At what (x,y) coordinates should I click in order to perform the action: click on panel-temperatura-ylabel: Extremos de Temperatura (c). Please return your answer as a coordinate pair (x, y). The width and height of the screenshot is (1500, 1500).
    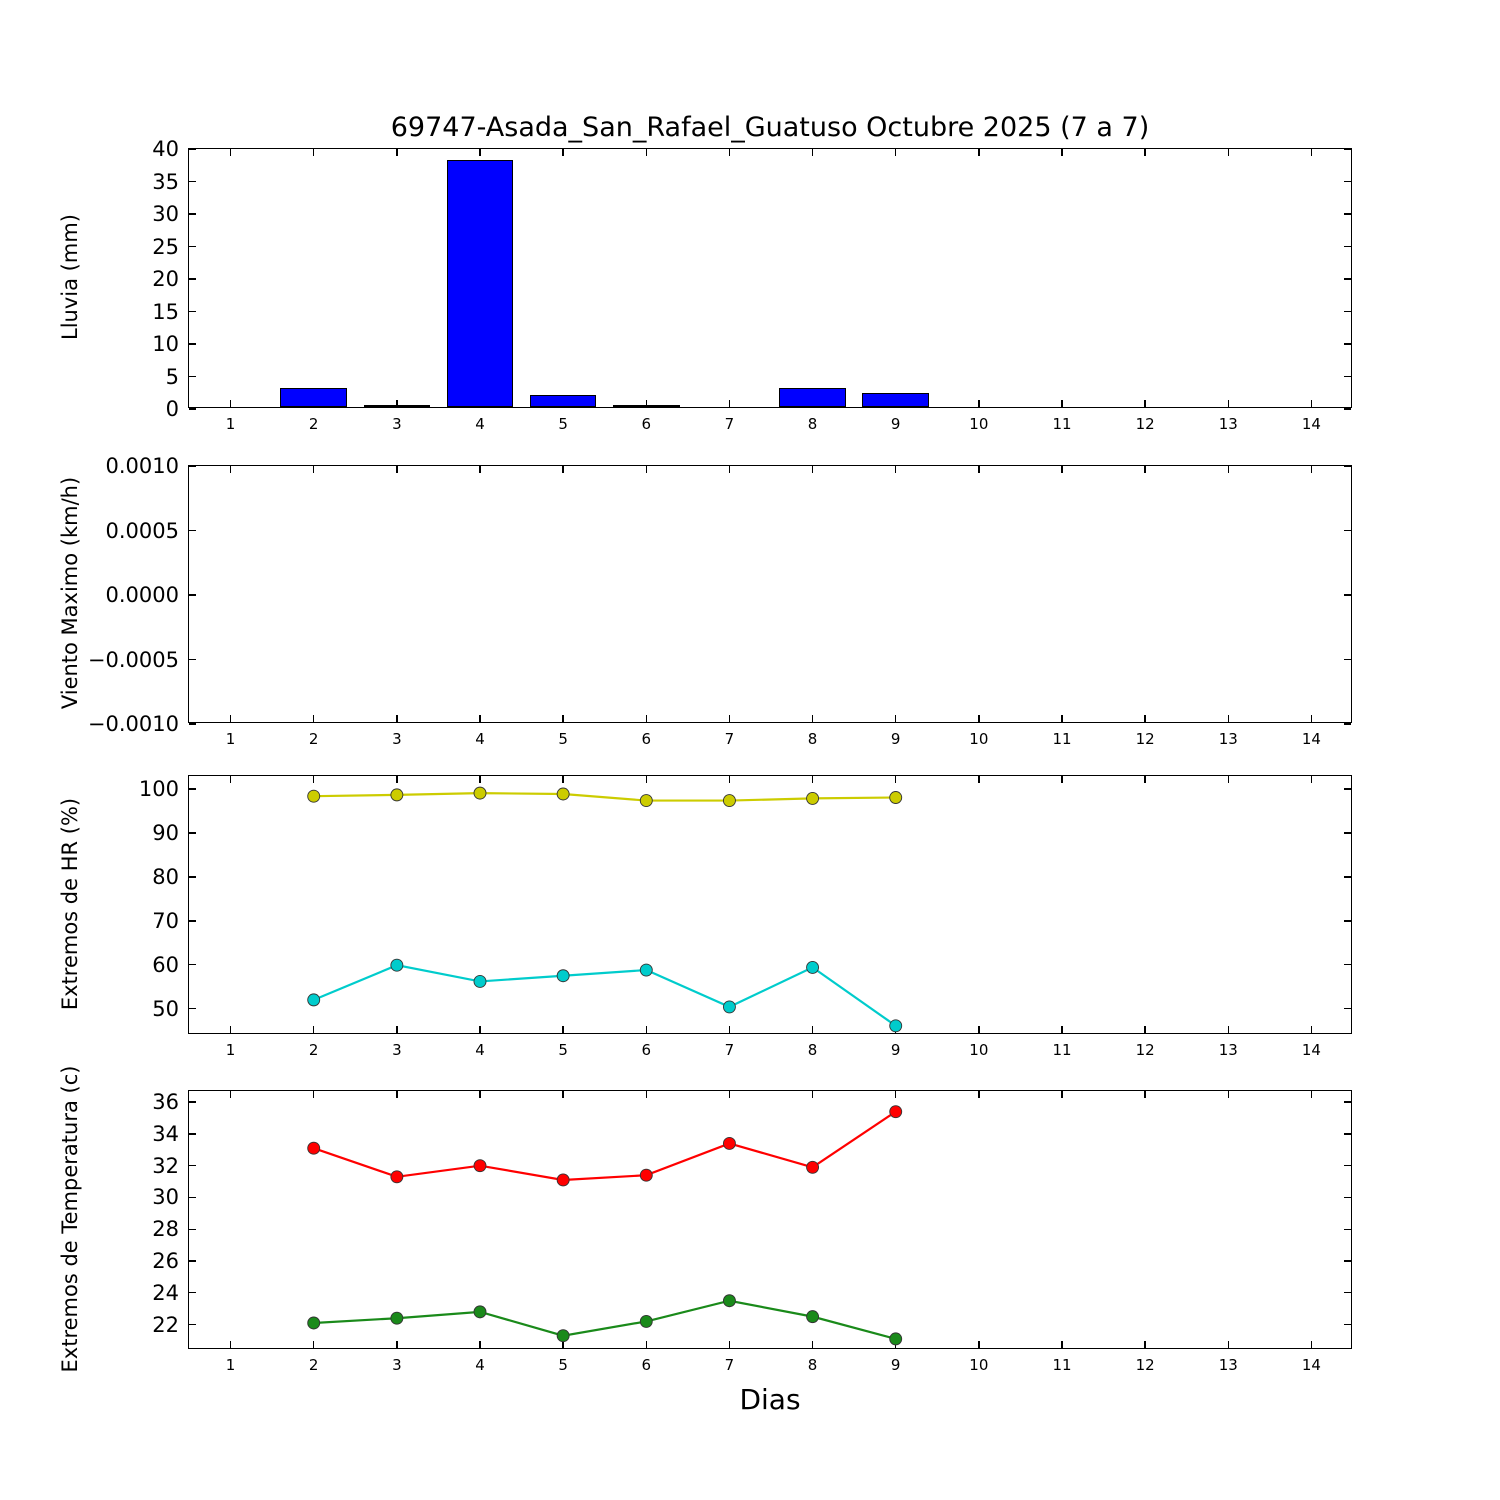
    Looking at the image, I should click on (70, 1218).